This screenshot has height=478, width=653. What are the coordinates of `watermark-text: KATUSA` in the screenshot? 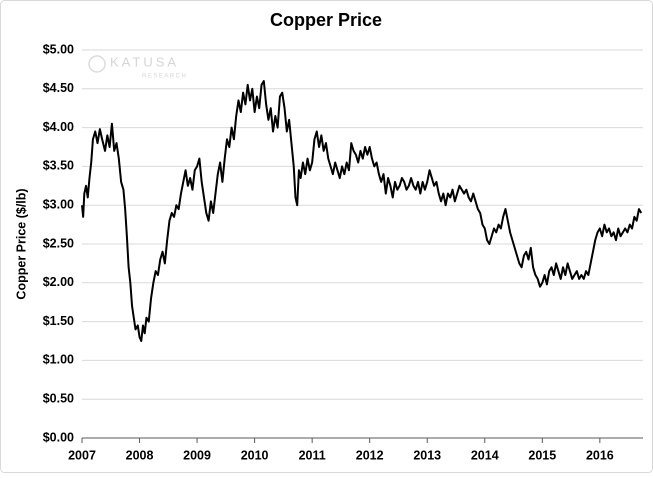 It's located at (144, 61).